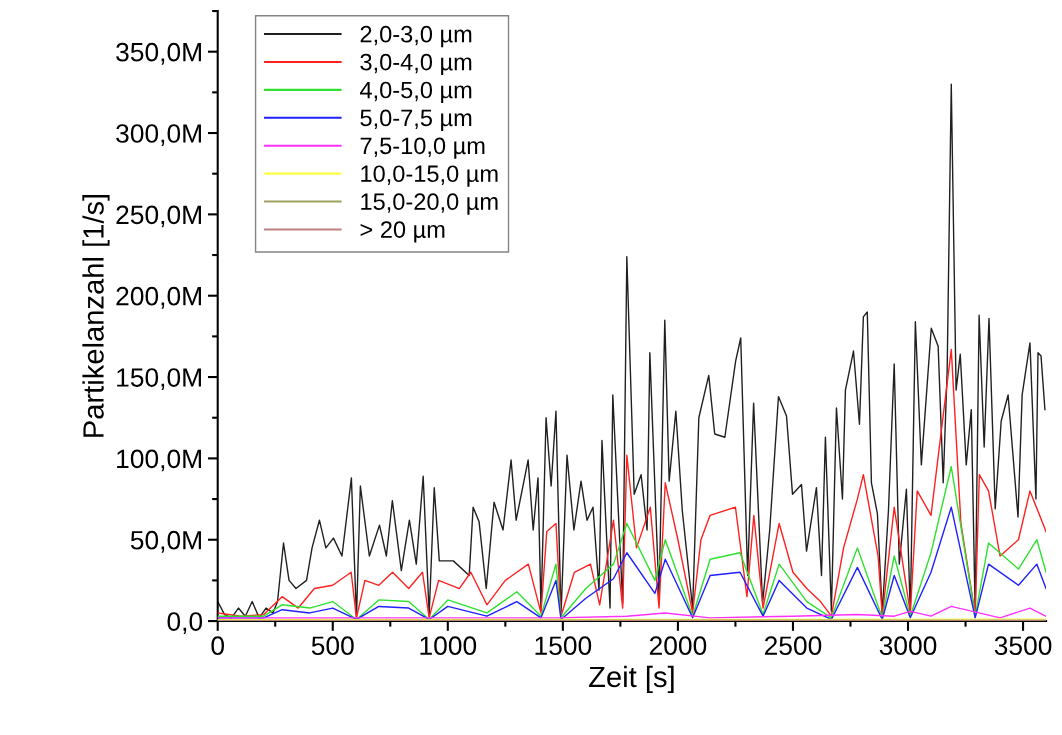 The height and width of the screenshot is (735, 1062). What do you see at coordinates (429, 176) in the screenshot?
I see `legend-label: 10,0-15,0 µm` at bounding box center [429, 176].